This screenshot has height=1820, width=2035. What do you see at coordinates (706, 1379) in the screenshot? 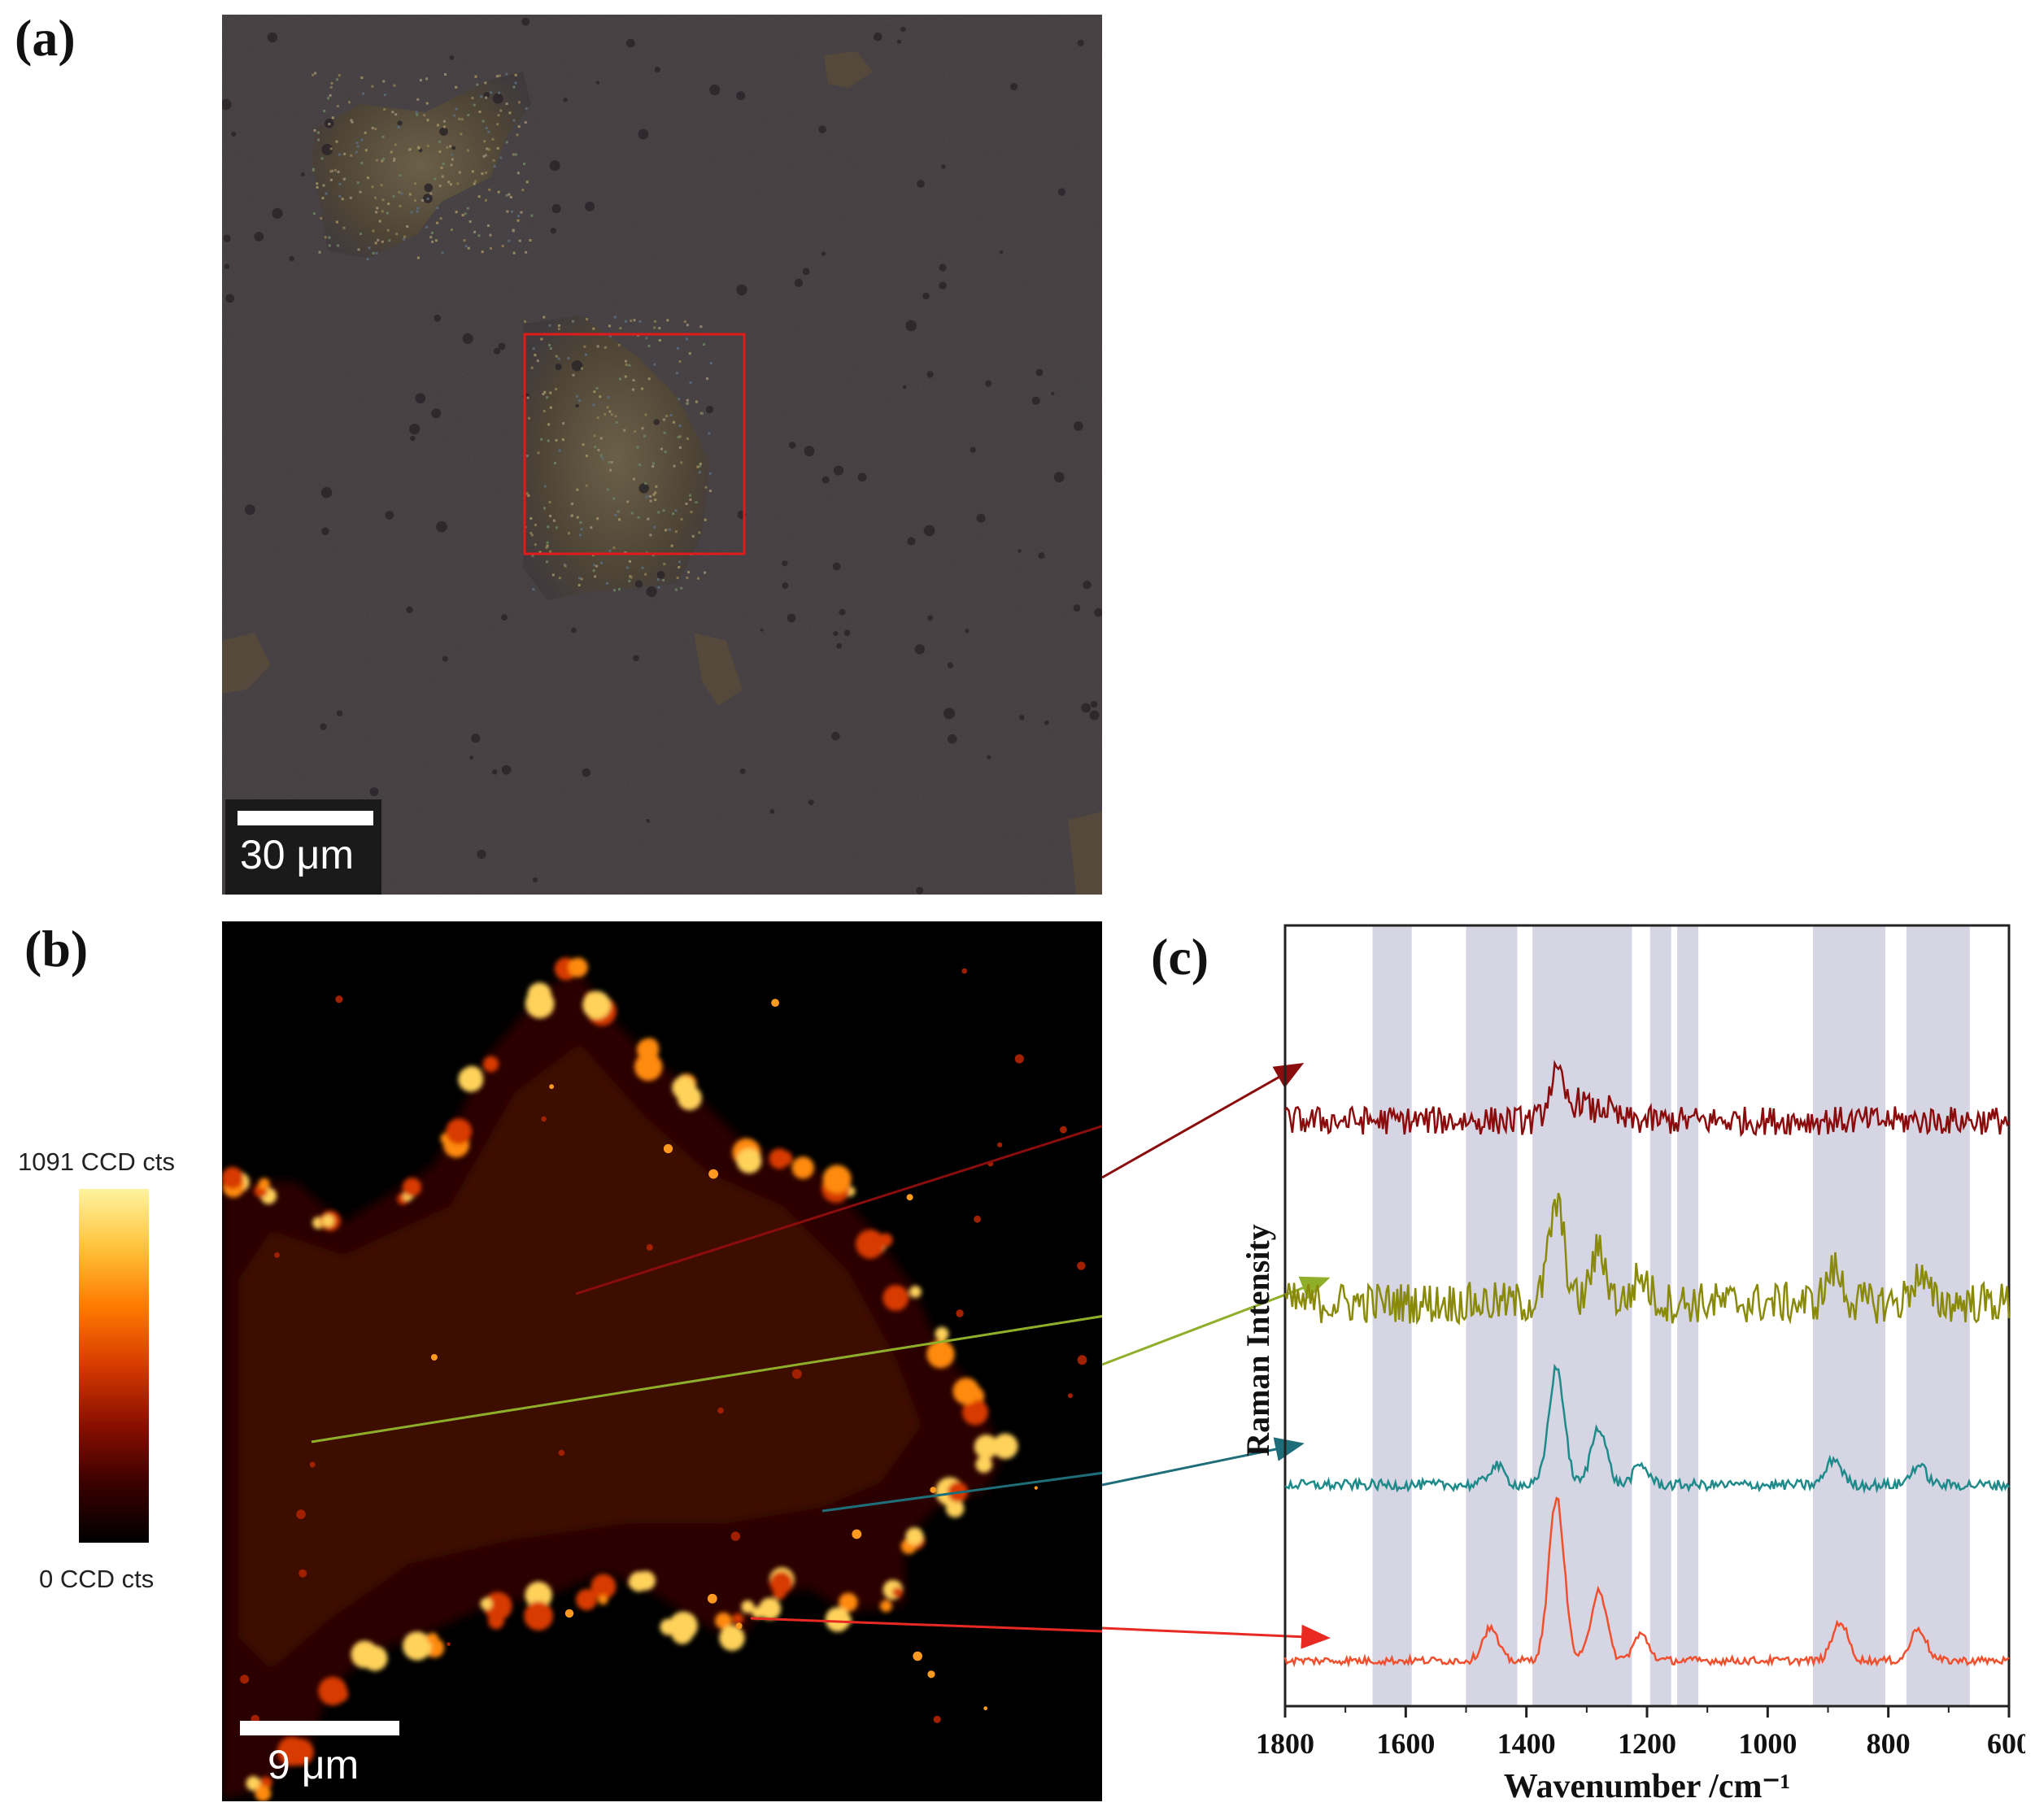
I see `map-arrows` at bounding box center [706, 1379].